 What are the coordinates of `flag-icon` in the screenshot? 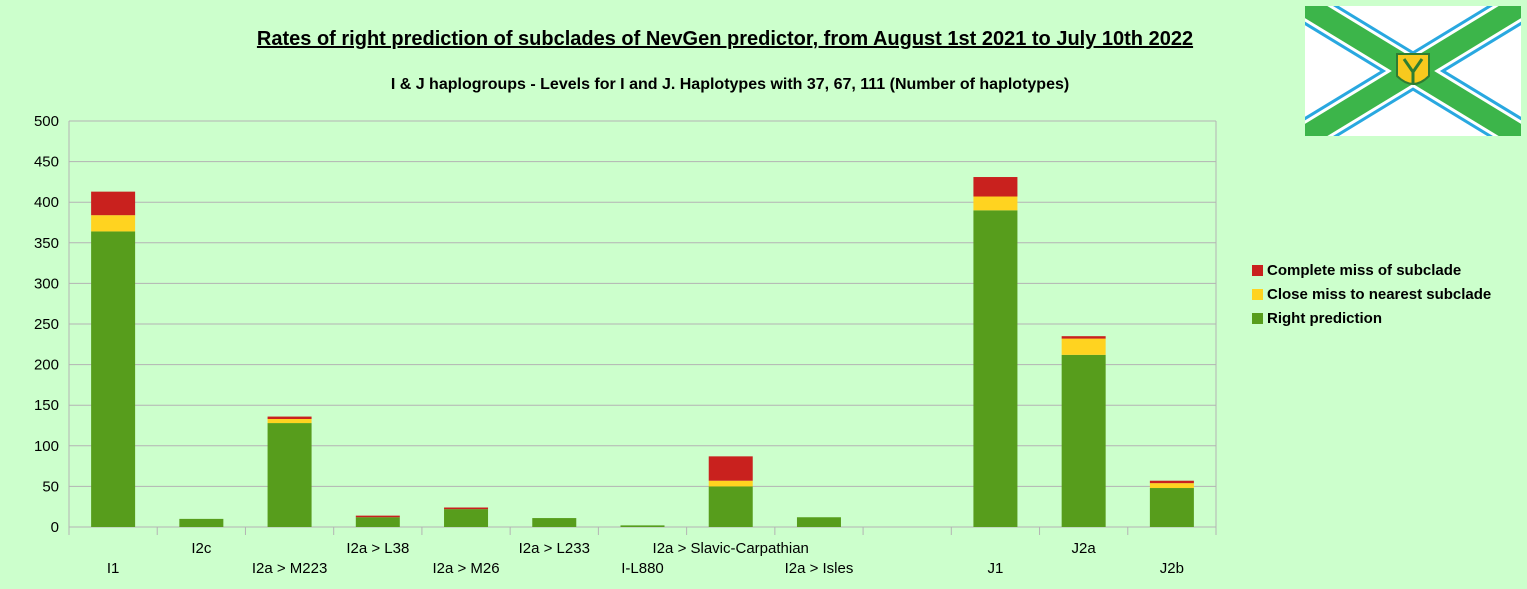 It's located at (1413, 71).